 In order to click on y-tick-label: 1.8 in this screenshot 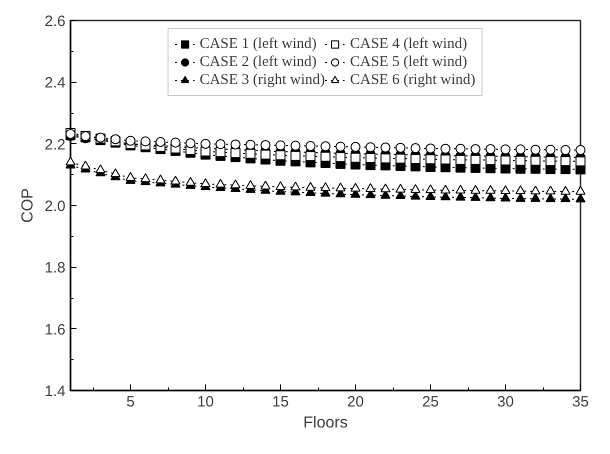, I will do `click(55, 268)`.